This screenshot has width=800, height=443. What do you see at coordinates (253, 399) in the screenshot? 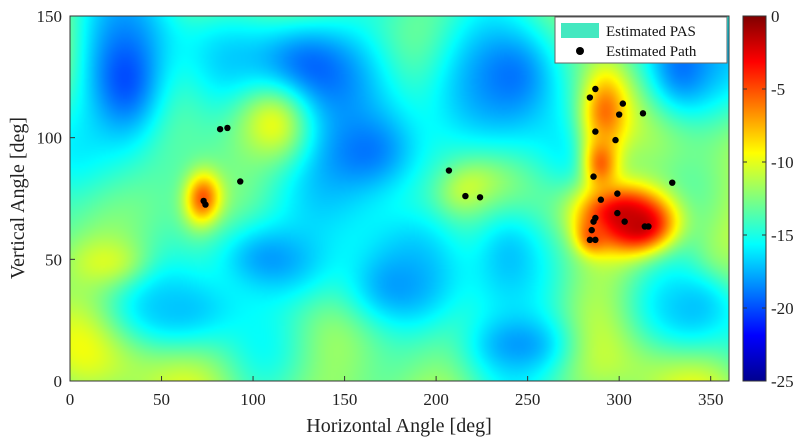
I see `x-tick-label-2: 100` at bounding box center [253, 399].